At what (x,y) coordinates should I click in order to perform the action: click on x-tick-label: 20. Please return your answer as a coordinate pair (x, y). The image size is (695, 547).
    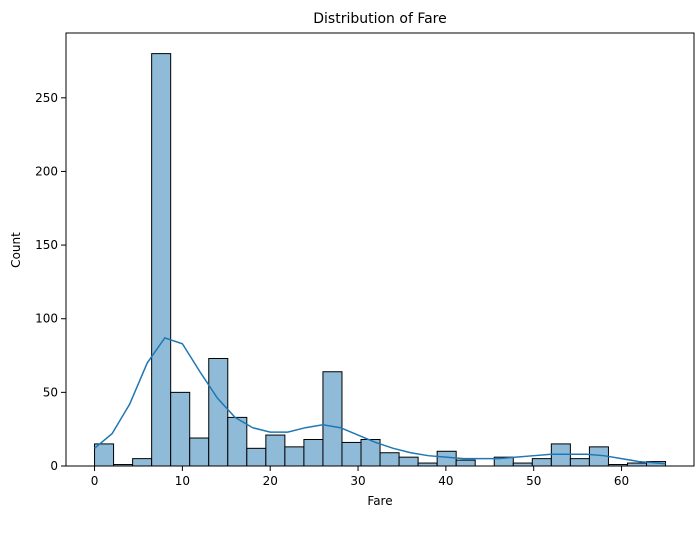
    Looking at the image, I should click on (270, 481).